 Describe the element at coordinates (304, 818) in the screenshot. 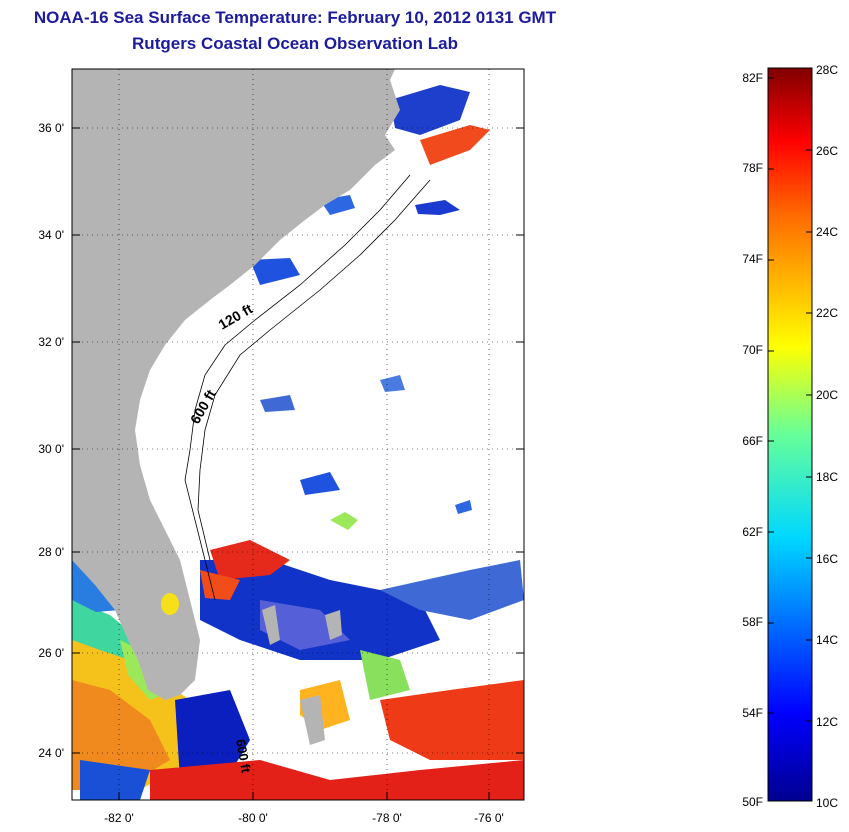

I see `longitude-axis: -82 0' -80 0' -78 0' -76 0'` at that location.